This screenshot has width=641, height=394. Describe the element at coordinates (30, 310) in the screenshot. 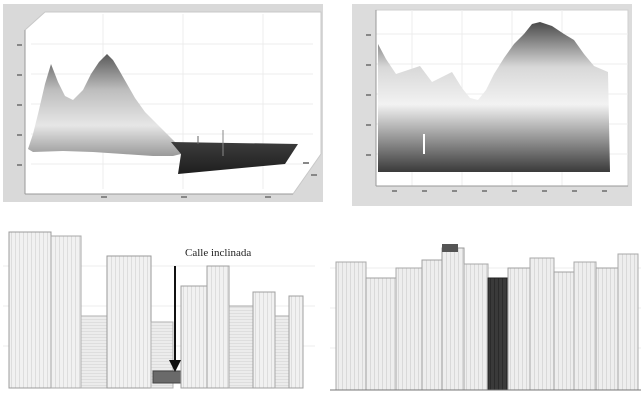

I see `block` at that location.